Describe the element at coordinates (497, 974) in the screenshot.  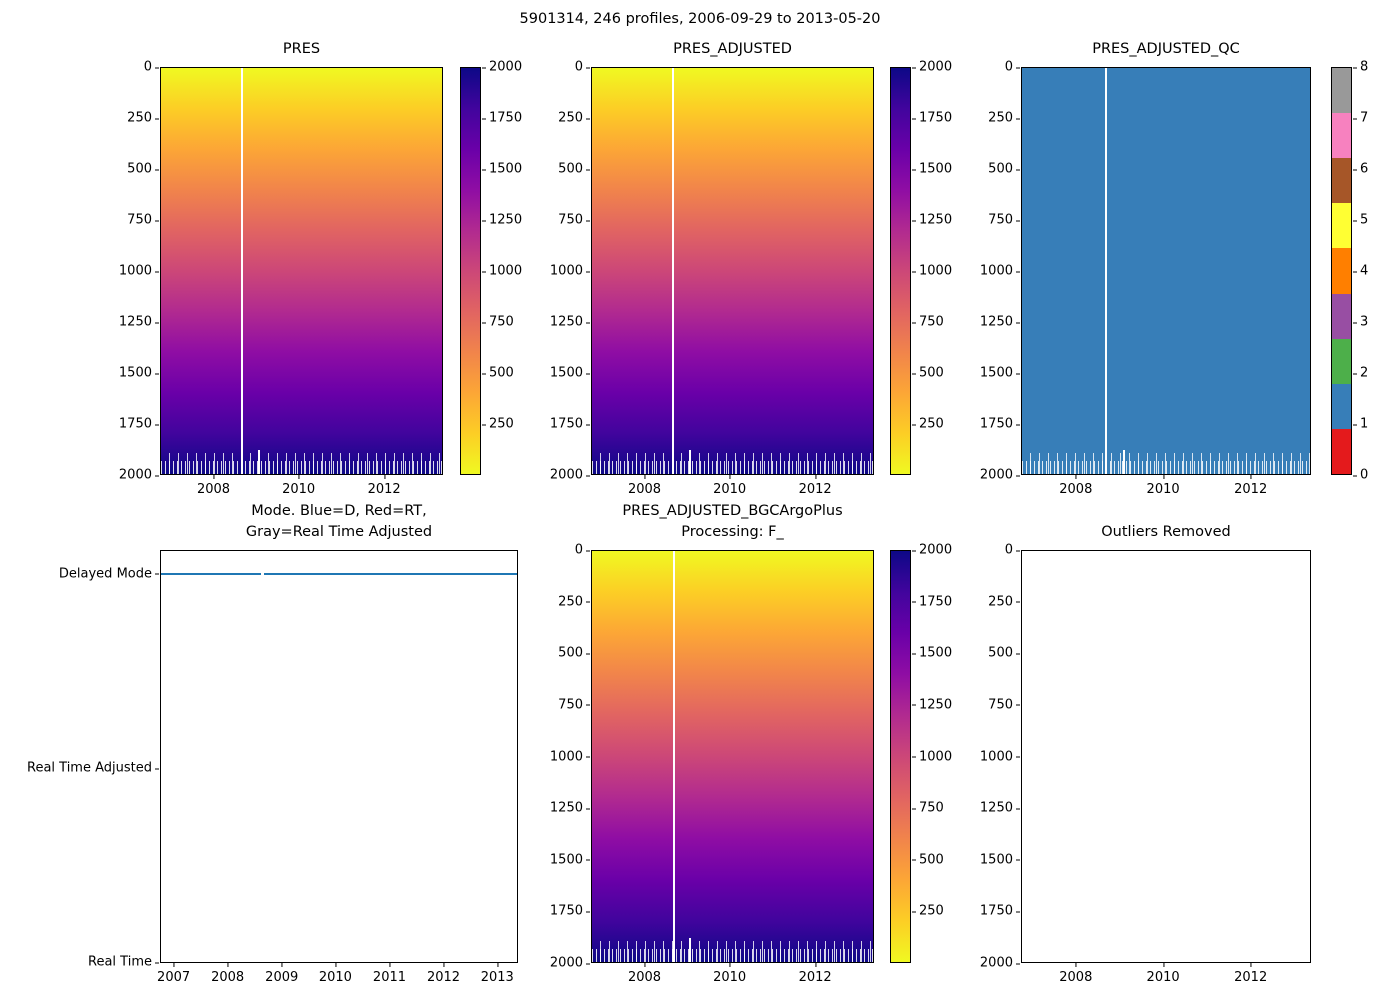
I see `x-tick-label: 2013` at that location.